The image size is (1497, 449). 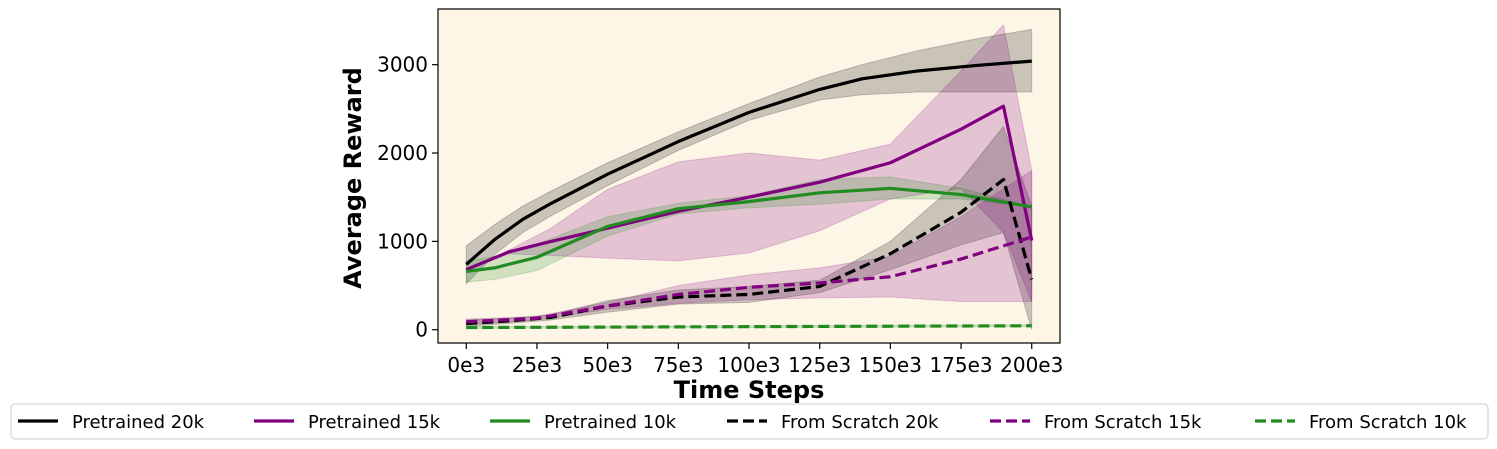 What do you see at coordinates (678, 365) in the screenshot?
I see `x-tick-label: 75e3` at bounding box center [678, 365].